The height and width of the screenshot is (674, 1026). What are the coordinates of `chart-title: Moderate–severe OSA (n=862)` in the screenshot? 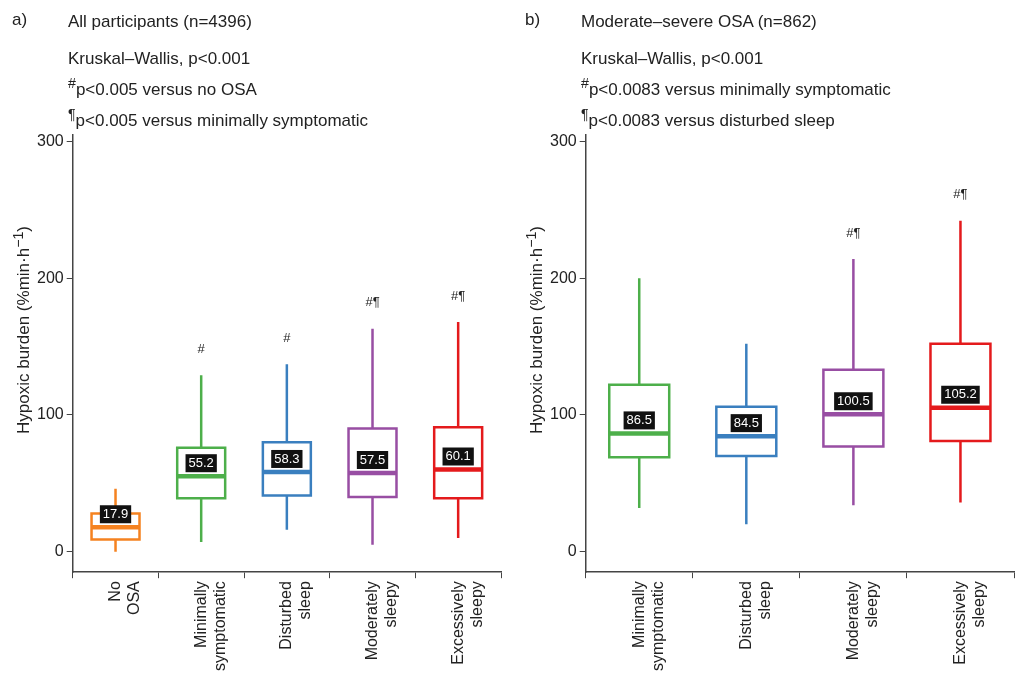 It's located at (699, 22).